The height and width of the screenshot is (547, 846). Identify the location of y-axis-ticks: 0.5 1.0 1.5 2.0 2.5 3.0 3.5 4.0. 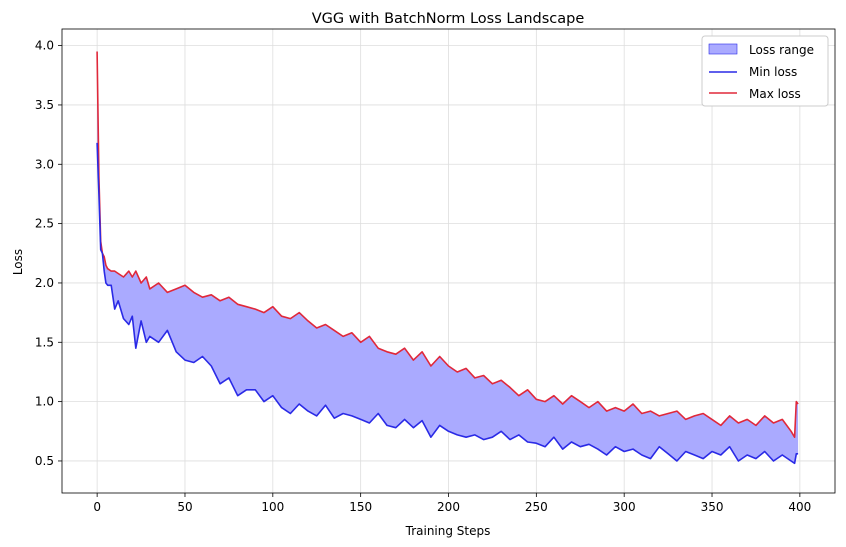
(48, 253).